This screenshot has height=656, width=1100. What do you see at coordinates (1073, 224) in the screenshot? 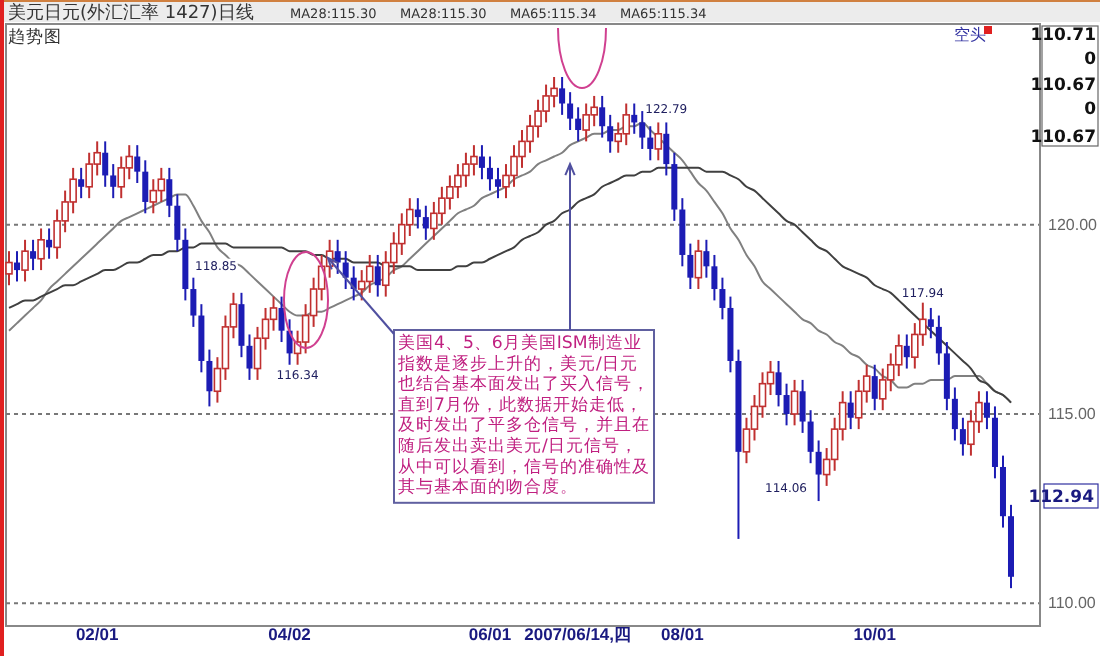
I see `y-tick-label: 120.00` at bounding box center [1073, 224].